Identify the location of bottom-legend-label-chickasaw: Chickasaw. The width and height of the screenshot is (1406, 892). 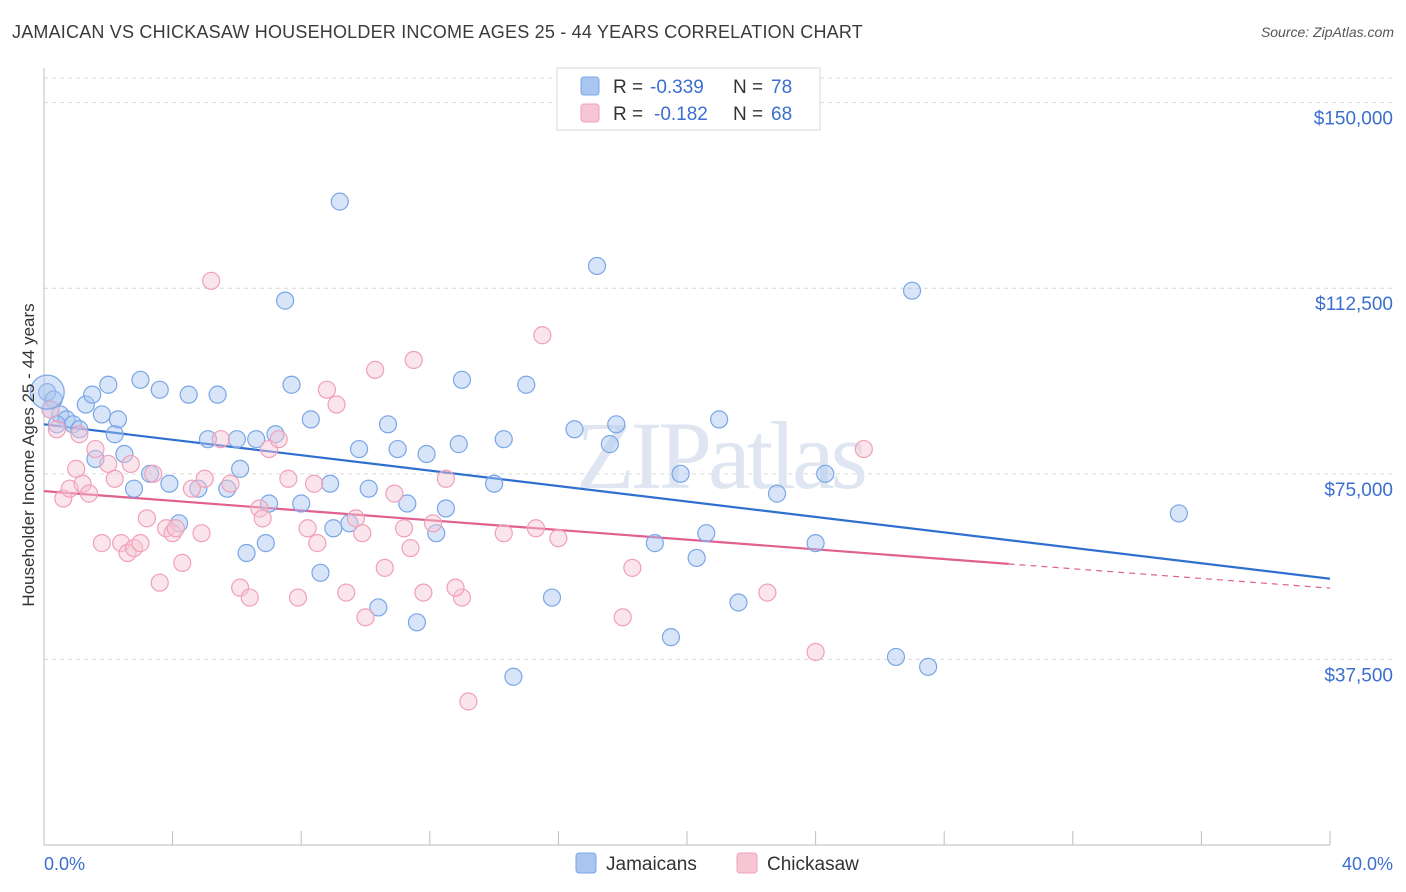
(813, 864).